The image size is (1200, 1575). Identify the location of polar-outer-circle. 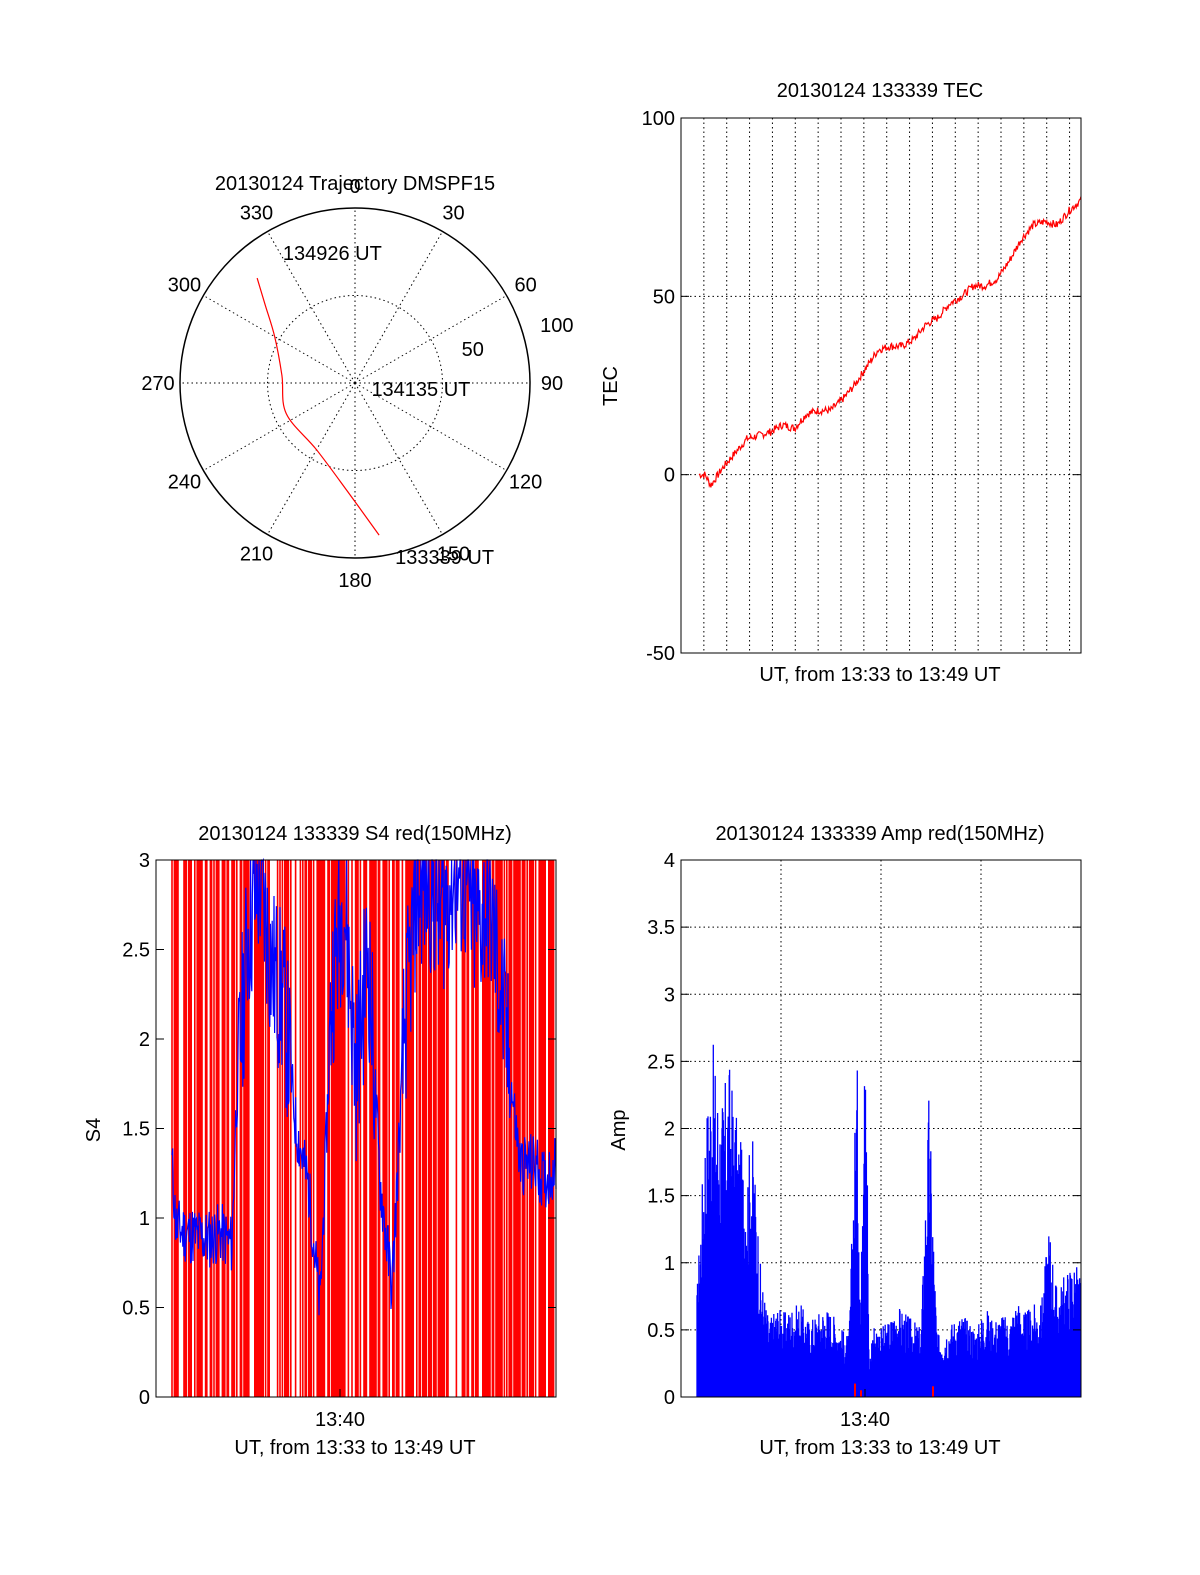
(355, 383).